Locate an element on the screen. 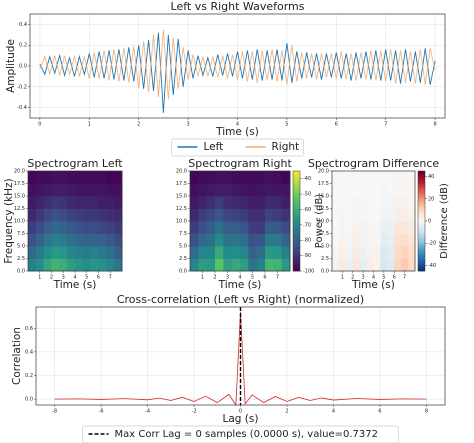 The image size is (474, 443). y-tick-label: 0.2 is located at coordinates (23, 46).